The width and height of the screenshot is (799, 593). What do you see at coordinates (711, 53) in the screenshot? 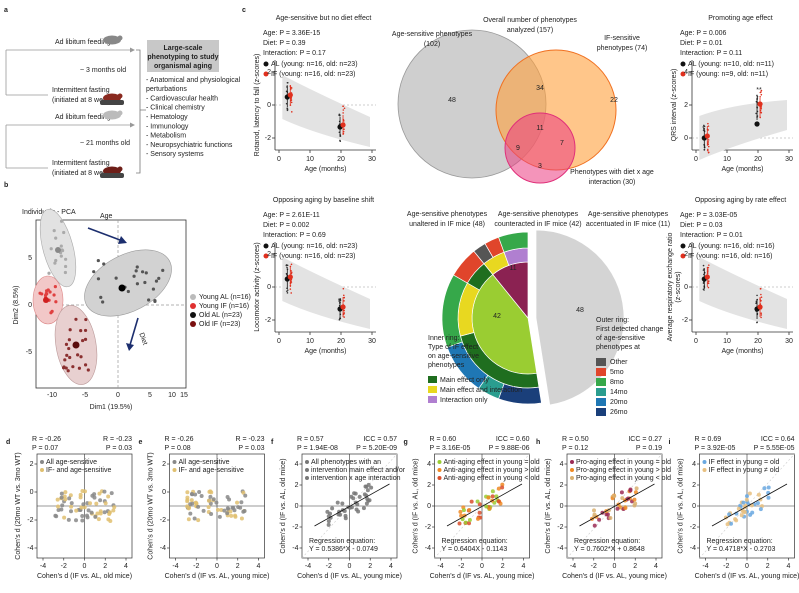
I see `stat-text: Interaction: P = 0.11` at bounding box center [711, 53].